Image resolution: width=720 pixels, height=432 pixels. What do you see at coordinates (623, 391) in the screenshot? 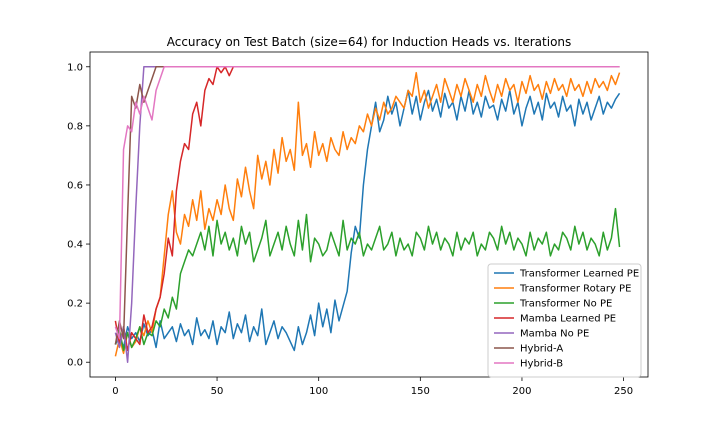
I see `x-tick-label: 250` at bounding box center [623, 391].